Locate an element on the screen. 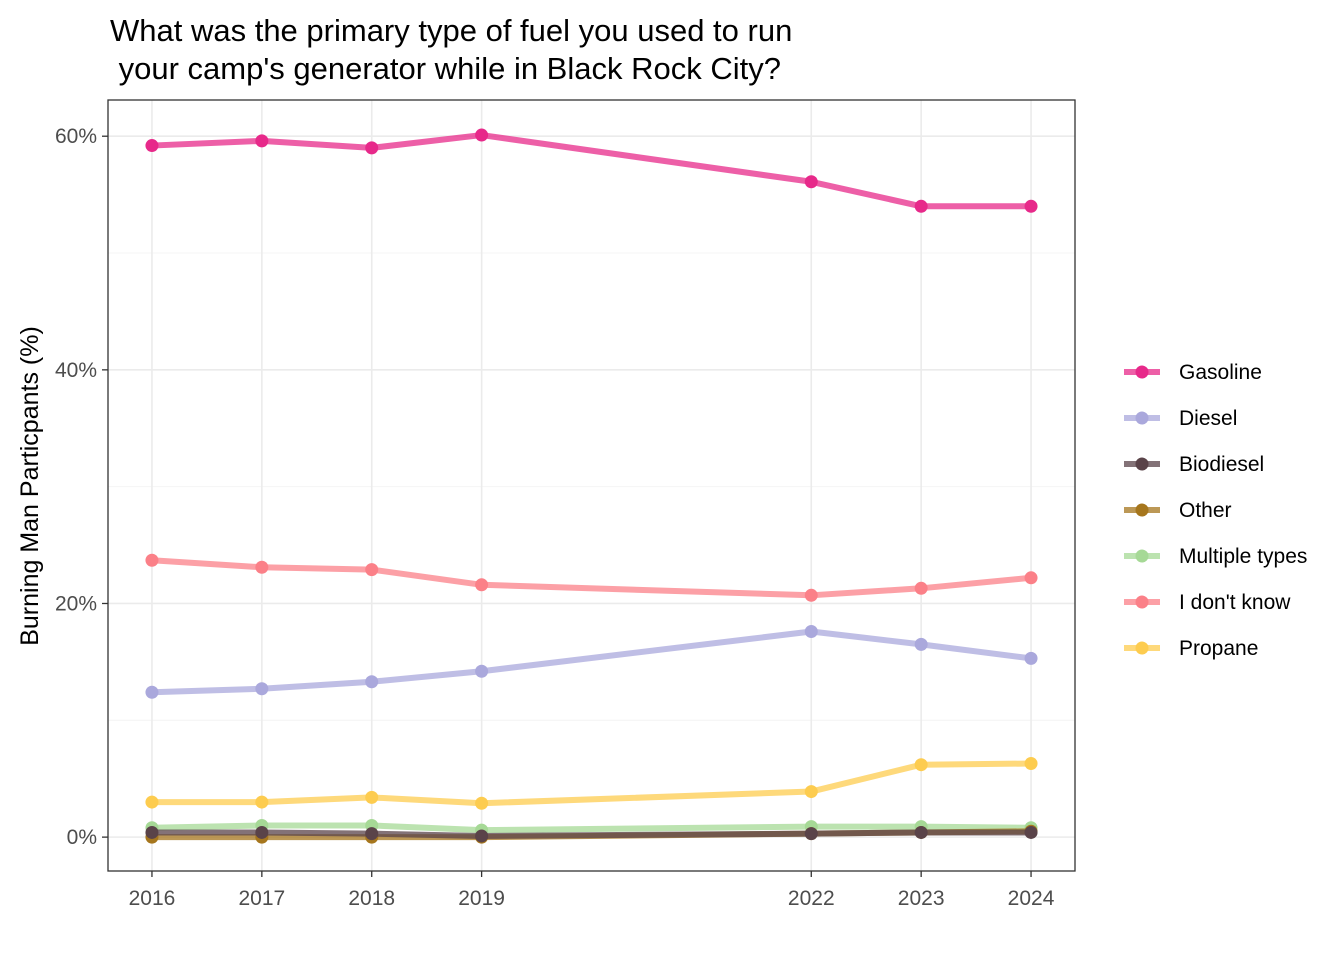  y-tick-label: 20% is located at coordinates (76, 603).